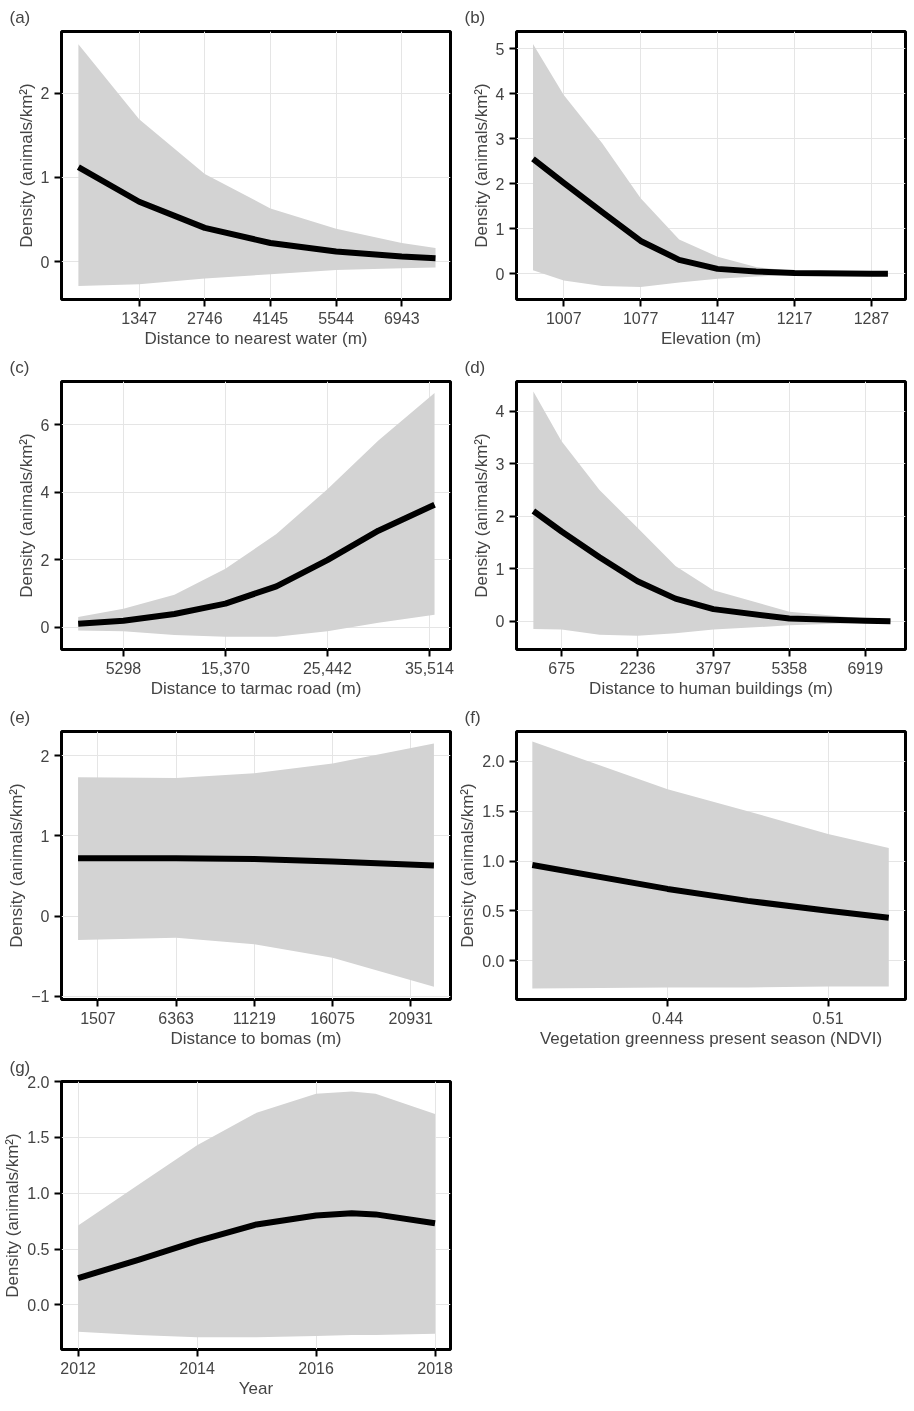 The width and height of the screenshot is (914, 1411). What do you see at coordinates (98, 1018) in the screenshot?
I see `x-tick-label: 1507` at bounding box center [98, 1018].